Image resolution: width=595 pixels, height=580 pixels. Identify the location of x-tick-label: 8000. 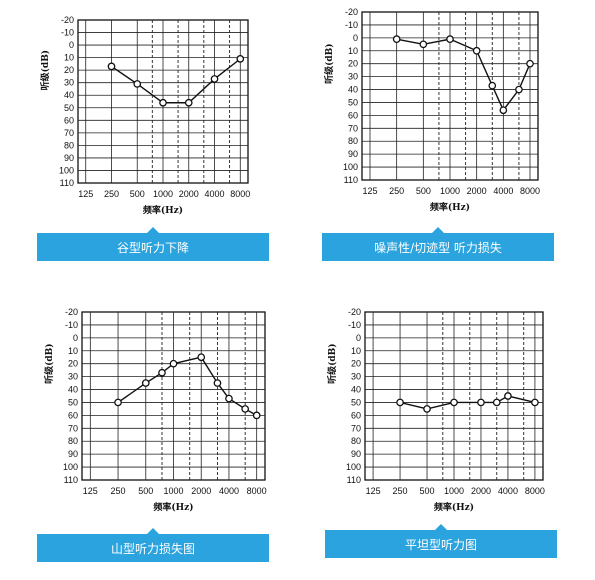
(257, 491).